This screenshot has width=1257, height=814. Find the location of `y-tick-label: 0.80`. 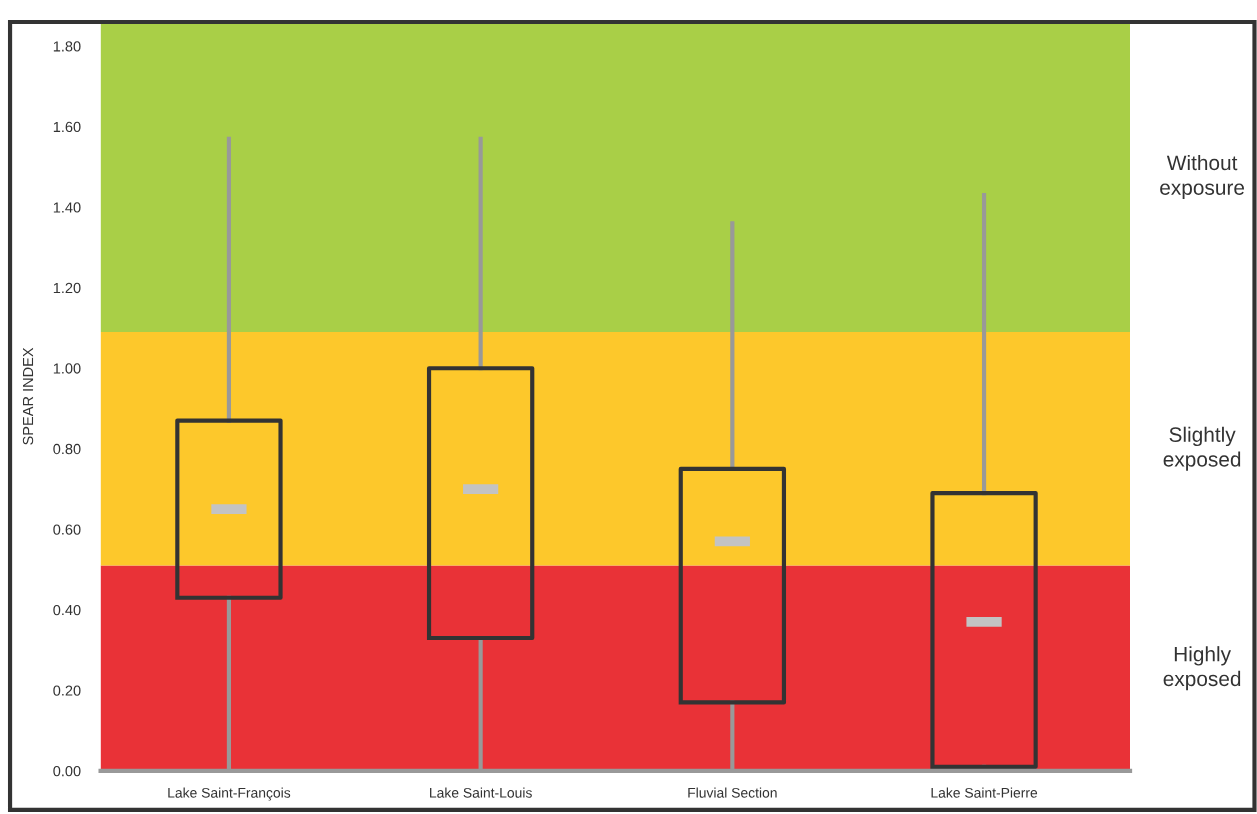

y-tick-label: 0.80 is located at coordinates (67, 449).